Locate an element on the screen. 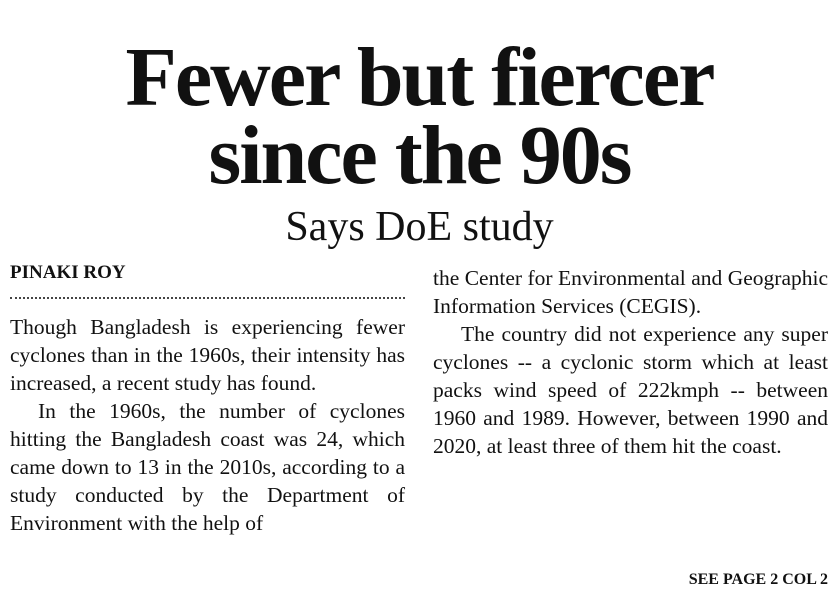 The image size is (839, 608). headline: Fewer but fiercer is located at coordinates (420, 77).